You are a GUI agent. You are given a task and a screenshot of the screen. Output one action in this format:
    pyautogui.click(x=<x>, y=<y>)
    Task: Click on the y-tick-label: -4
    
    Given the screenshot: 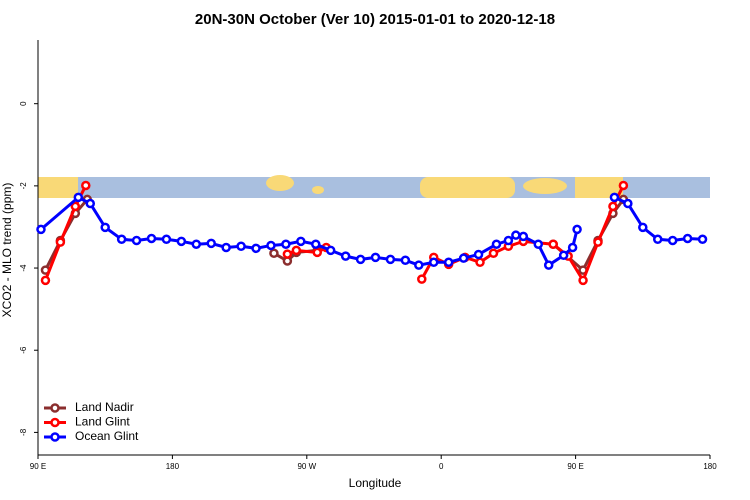 What is the action you would take?
    pyautogui.click(x=23, y=268)
    